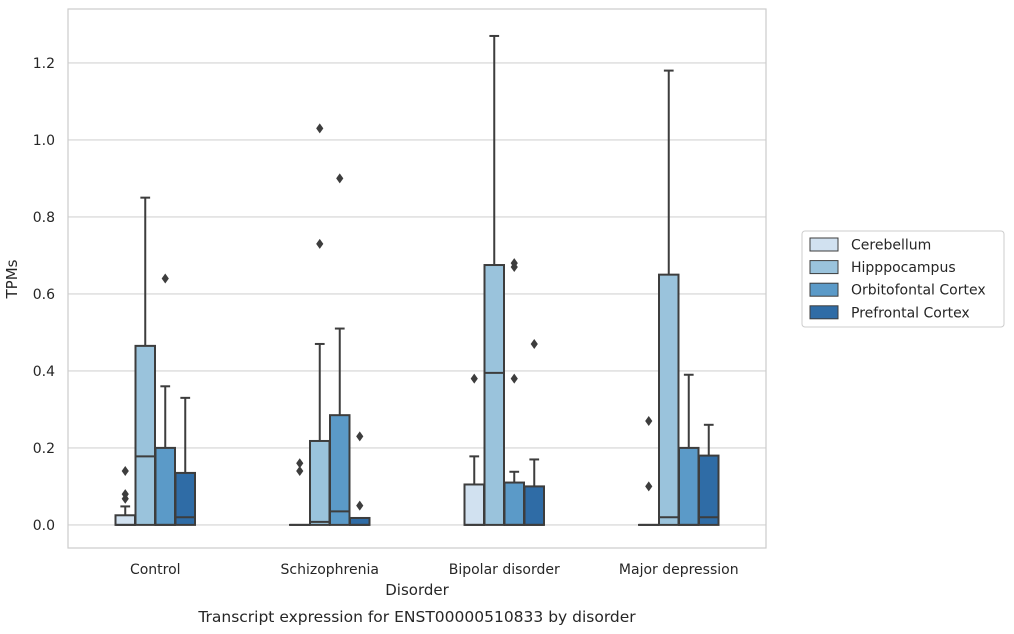  Describe the element at coordinates (155, 570) in the screenshot. I see `x-tick-label: Control` at that location.